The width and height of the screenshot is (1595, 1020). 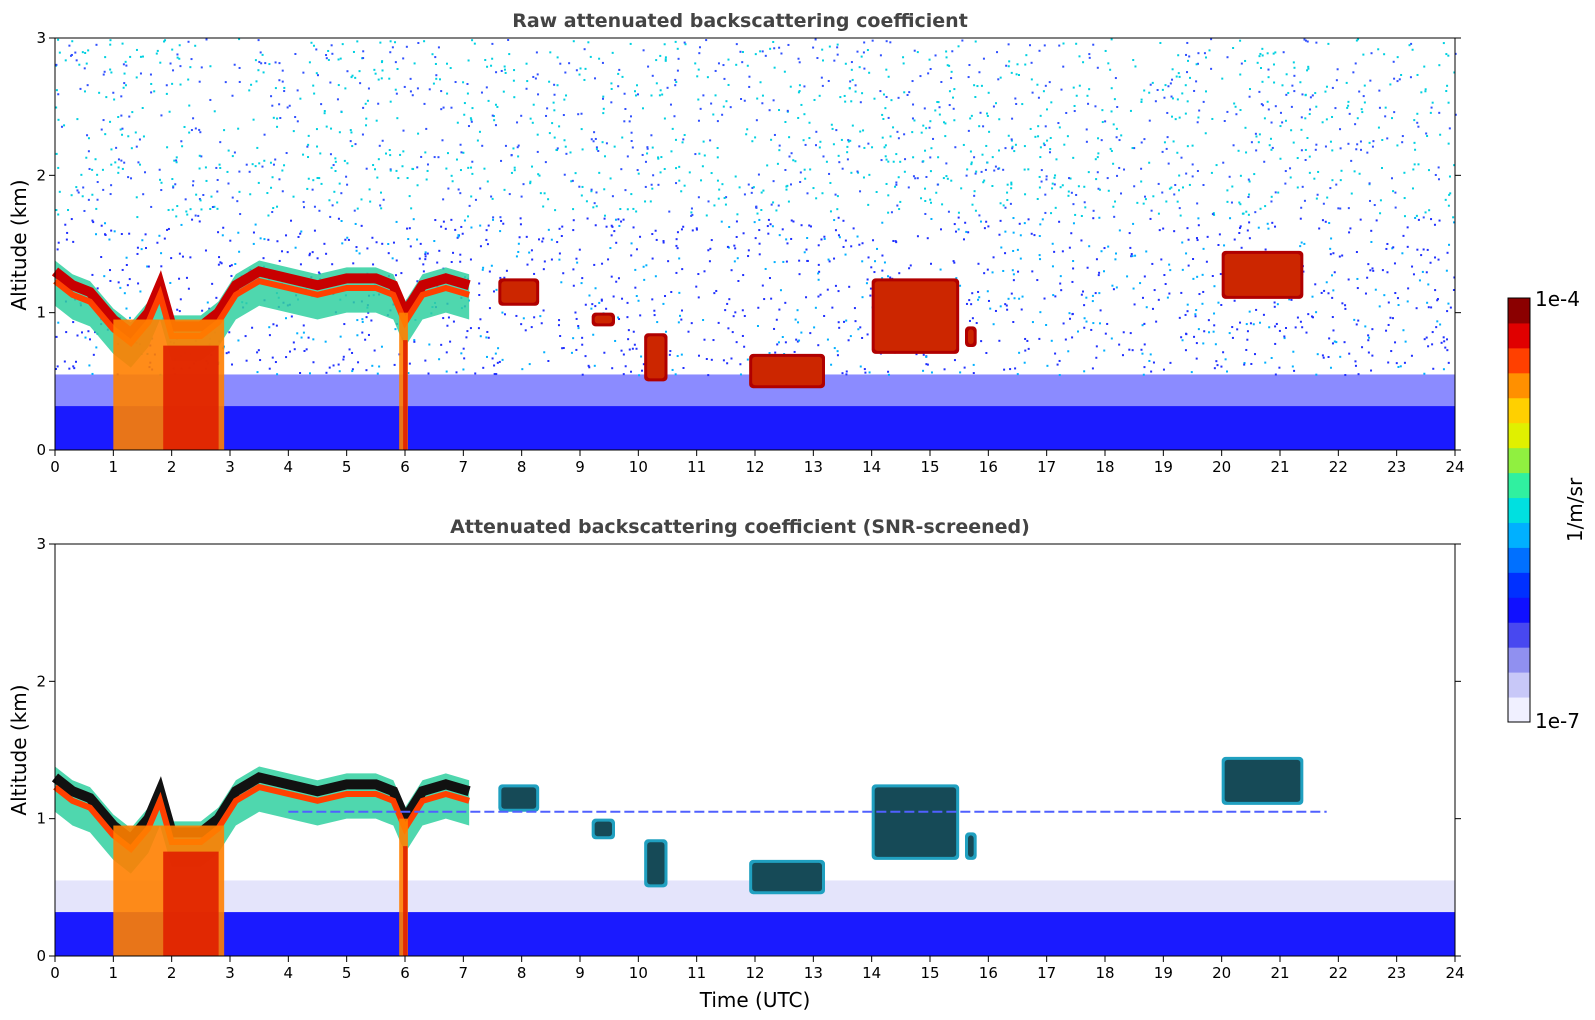 What do you see at coordinates (230, 973) in the screenshot?
I see `x-tick-label: 3` at bounding box center [230, 973].